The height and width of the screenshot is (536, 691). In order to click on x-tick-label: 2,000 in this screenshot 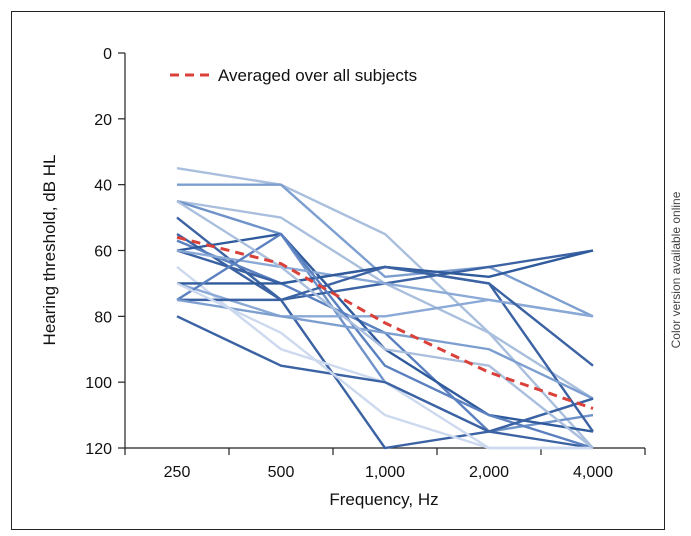, I will do `click(489, 472)`.